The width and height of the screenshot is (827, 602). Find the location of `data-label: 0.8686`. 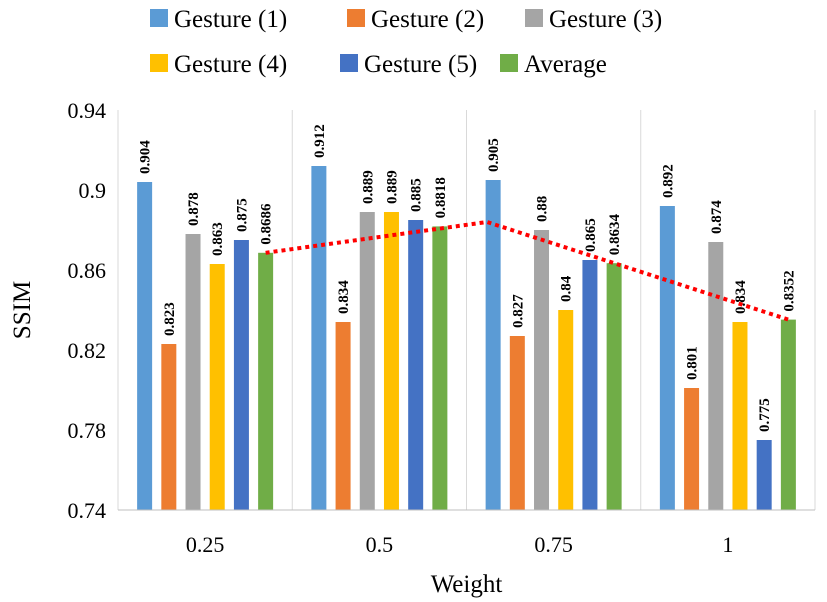

data-label: 0.8686 is located at coordinates (267, 224).